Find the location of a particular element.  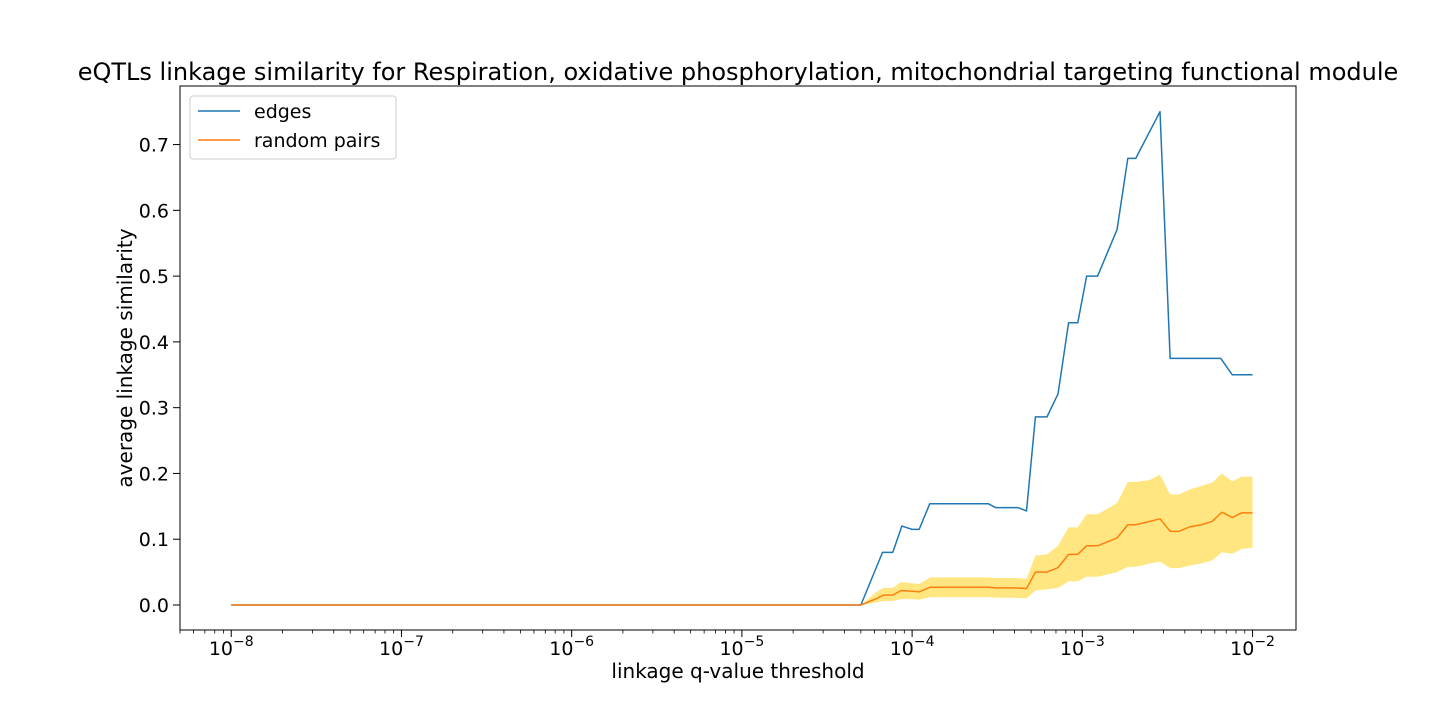

random-pairs-confidence-band is located at coordinates (742, 539).